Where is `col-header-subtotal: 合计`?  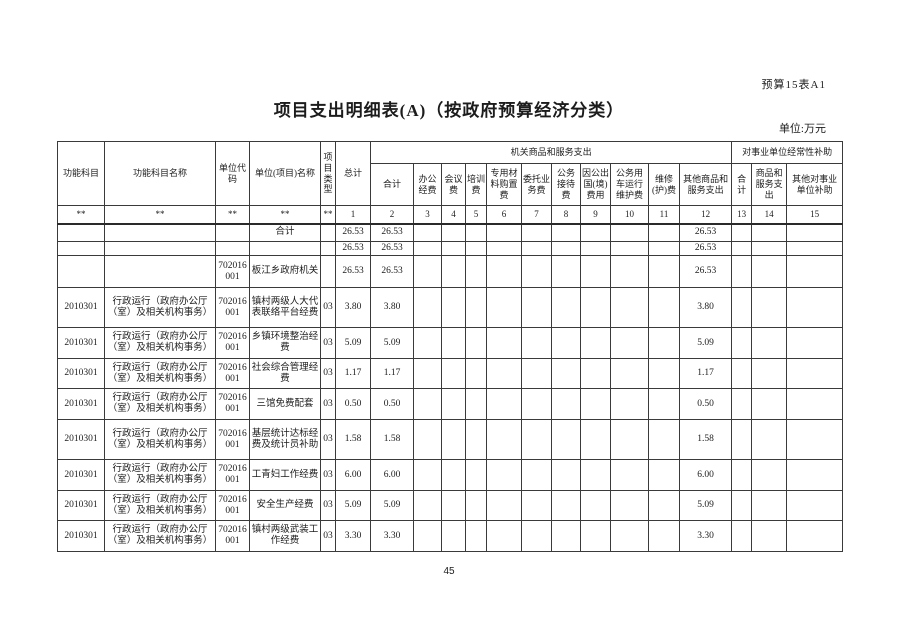 col-header-subtotal: 合计 is located at coordinates (392, 184).